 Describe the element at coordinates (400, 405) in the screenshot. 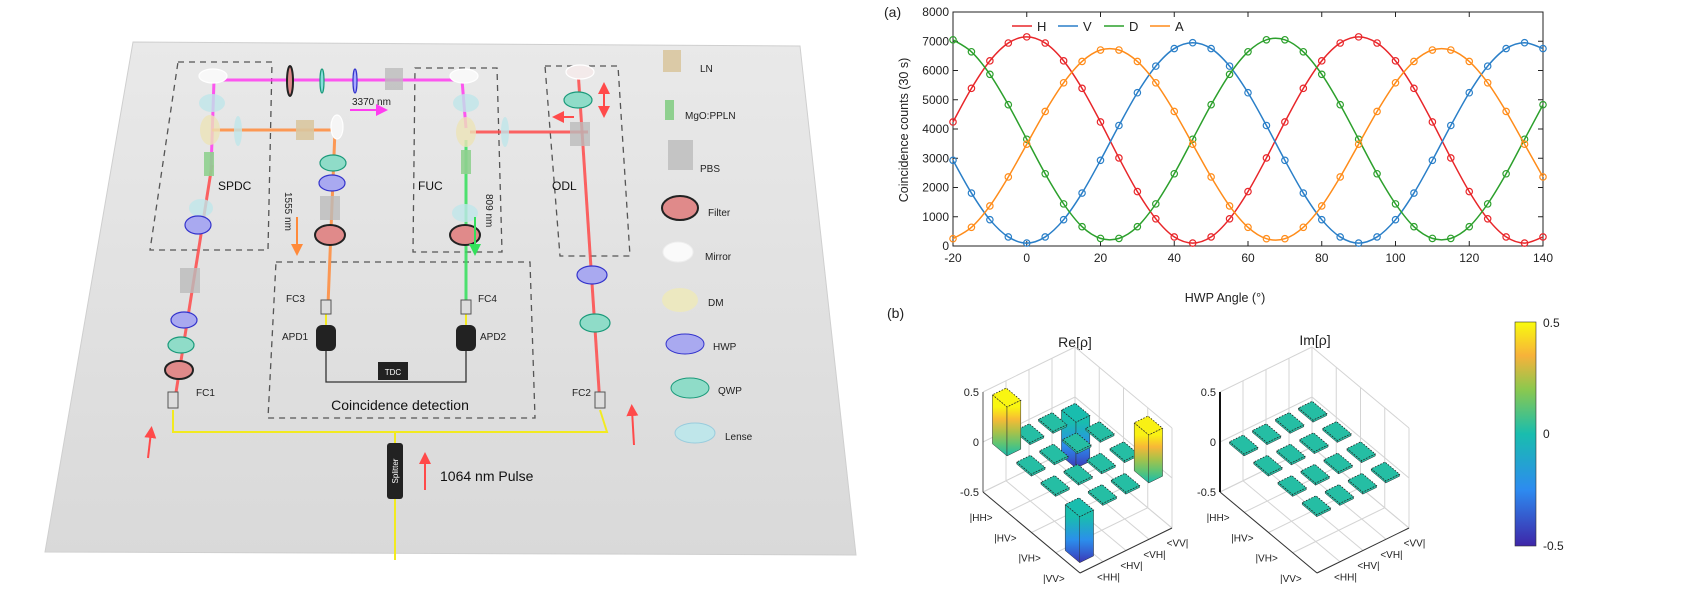

I see `coincidence-label: Coincidence detection` at that location.